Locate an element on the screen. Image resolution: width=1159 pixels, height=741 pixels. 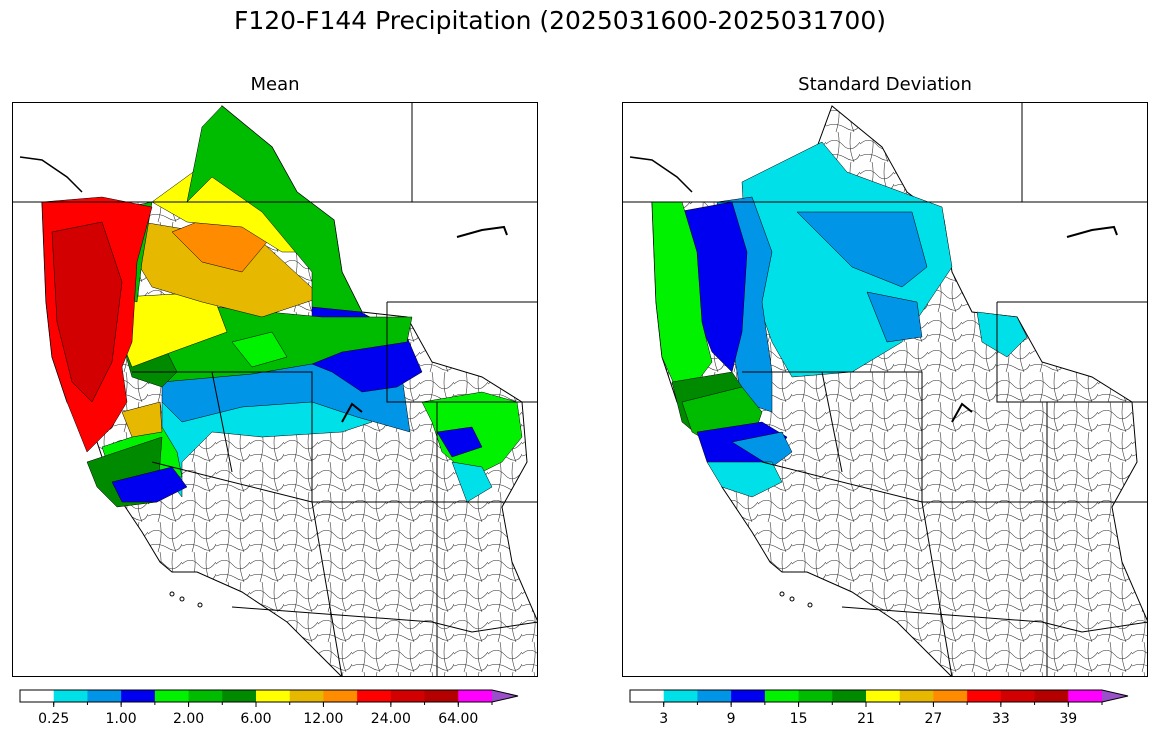
sd-colorbar-tick-label: 15 is located at coordinates (799, 719).